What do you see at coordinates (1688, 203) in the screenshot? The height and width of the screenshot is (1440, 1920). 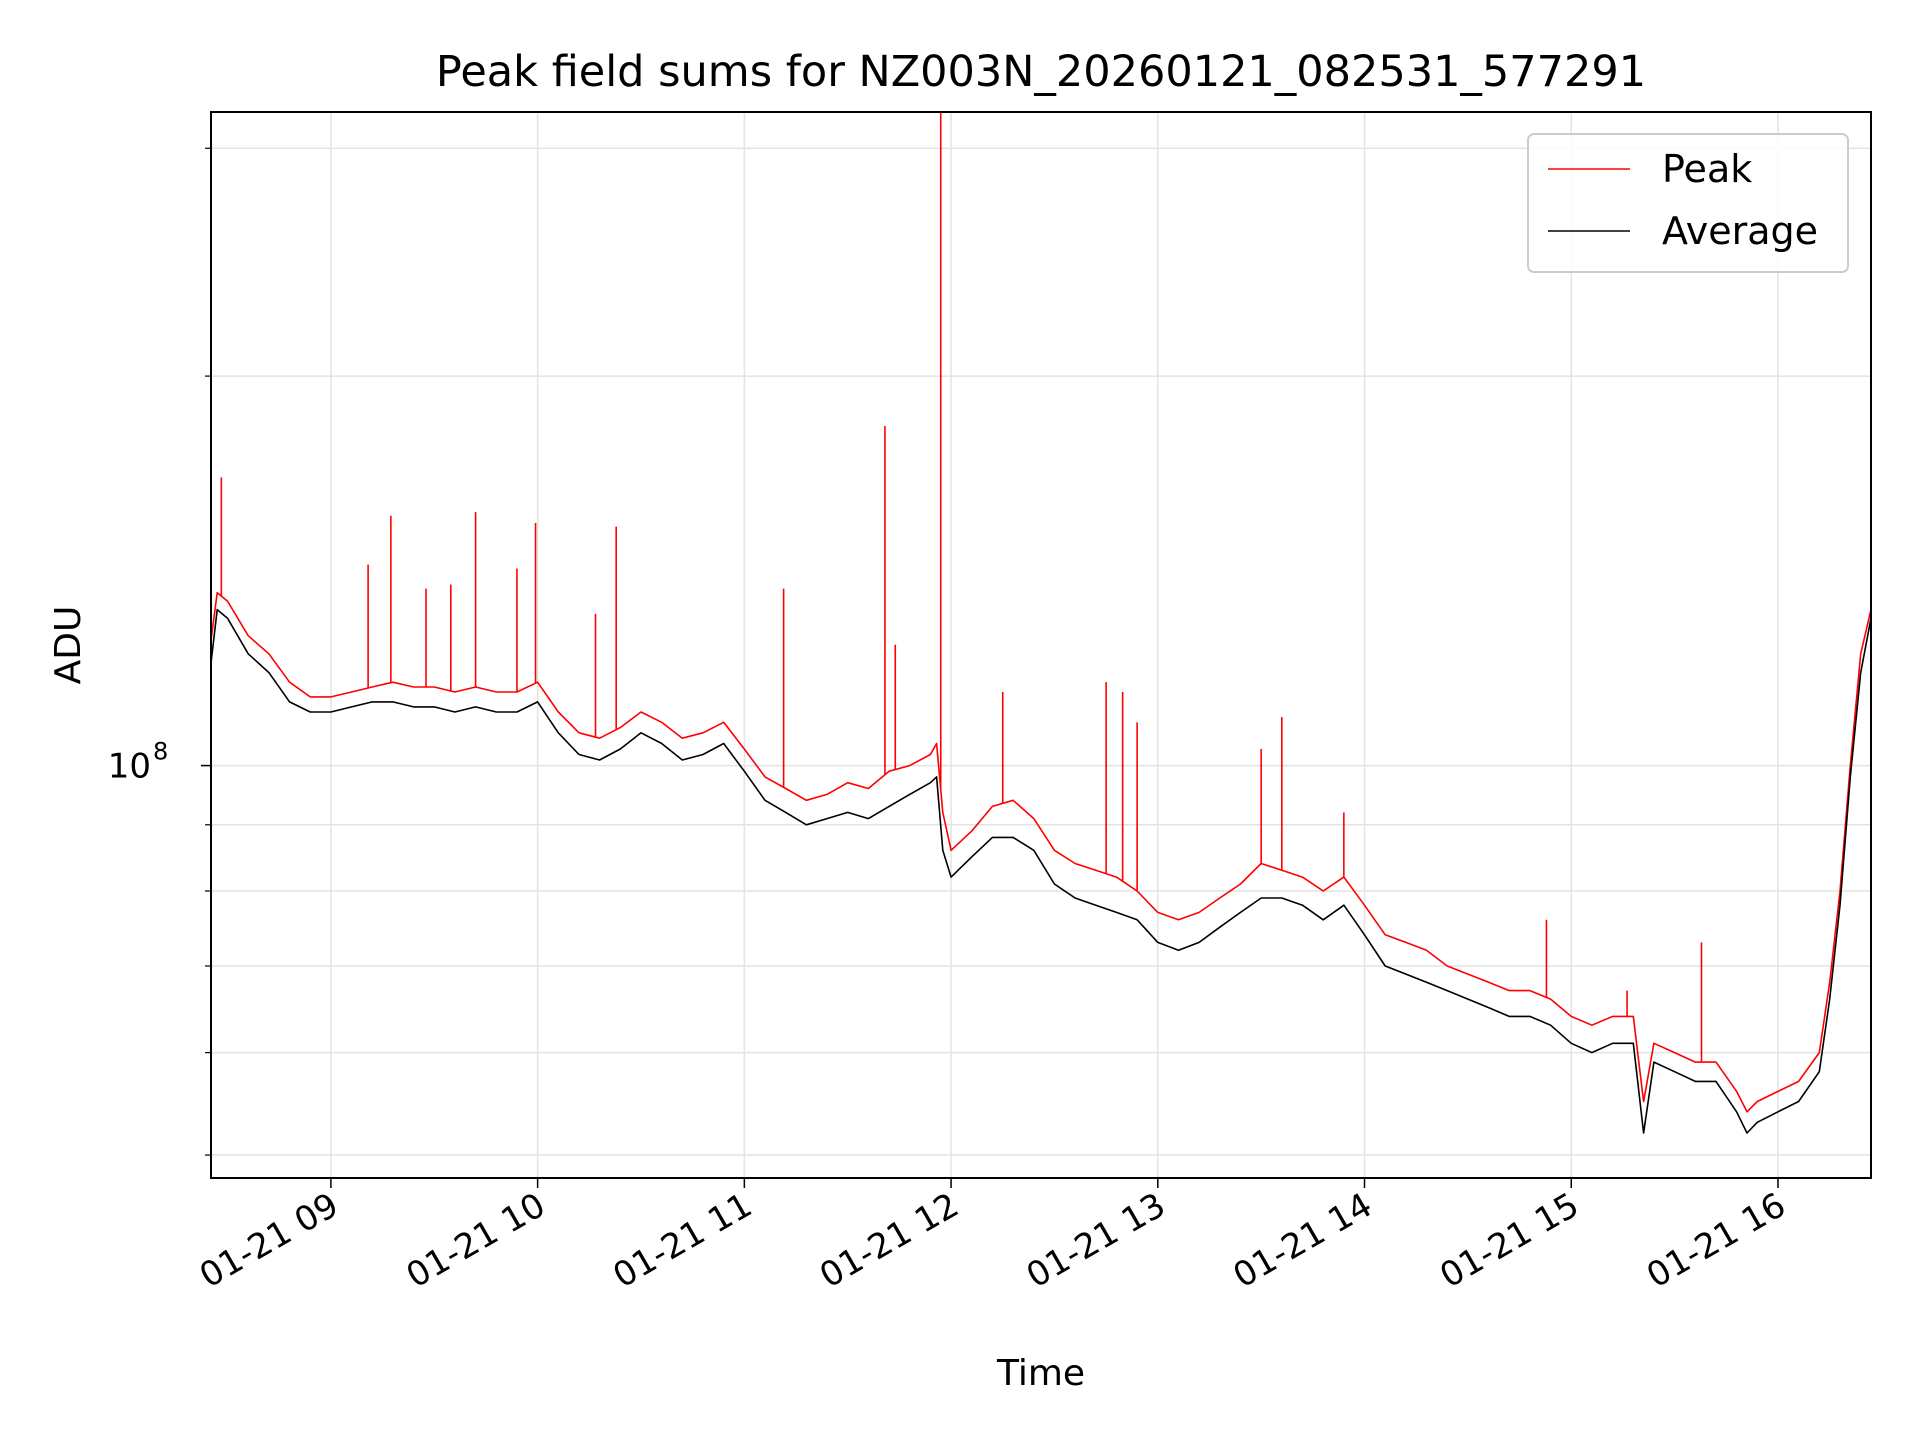 I see `legend: Peak Average` at bounding box center [1688, 203].